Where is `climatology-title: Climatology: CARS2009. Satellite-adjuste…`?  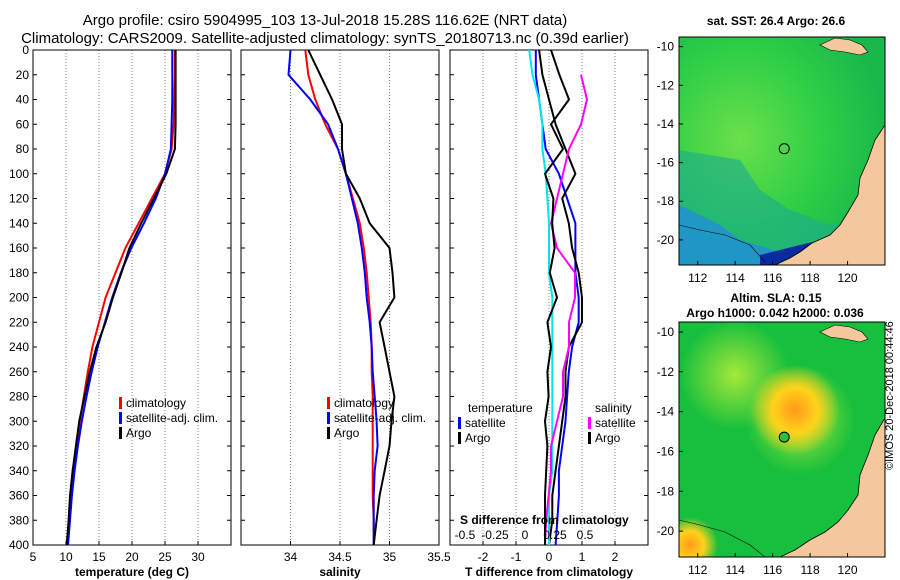 climatology-title: Climatology: CARS2009. Satellite-adjuste… is located at coordinates (325, 38).